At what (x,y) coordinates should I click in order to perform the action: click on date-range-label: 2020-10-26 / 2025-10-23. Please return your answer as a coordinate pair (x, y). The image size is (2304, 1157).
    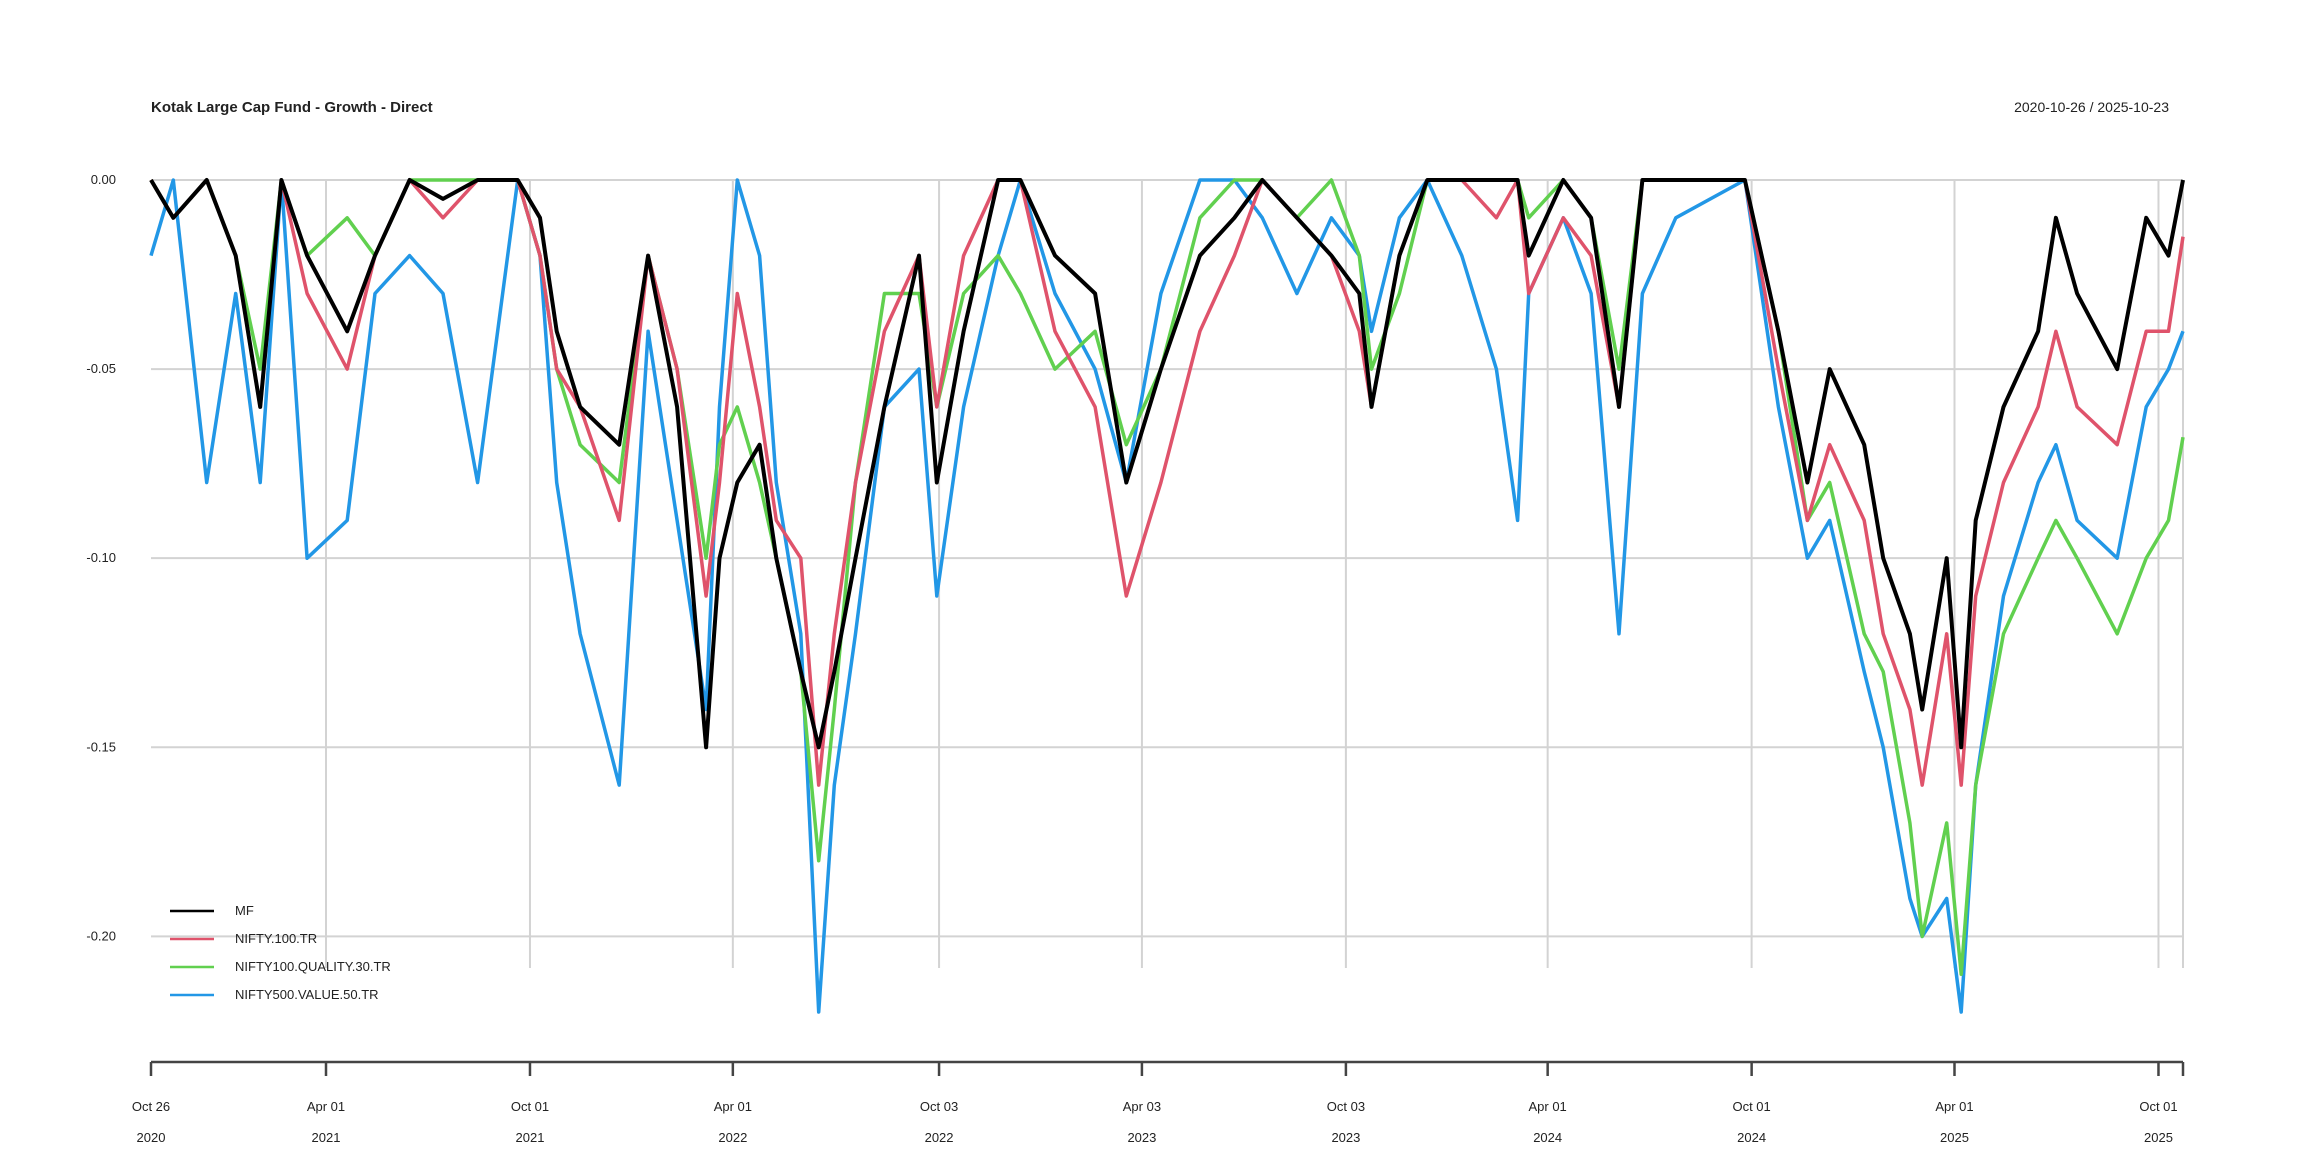
    Looking at the image, I should click on (2091, 107).